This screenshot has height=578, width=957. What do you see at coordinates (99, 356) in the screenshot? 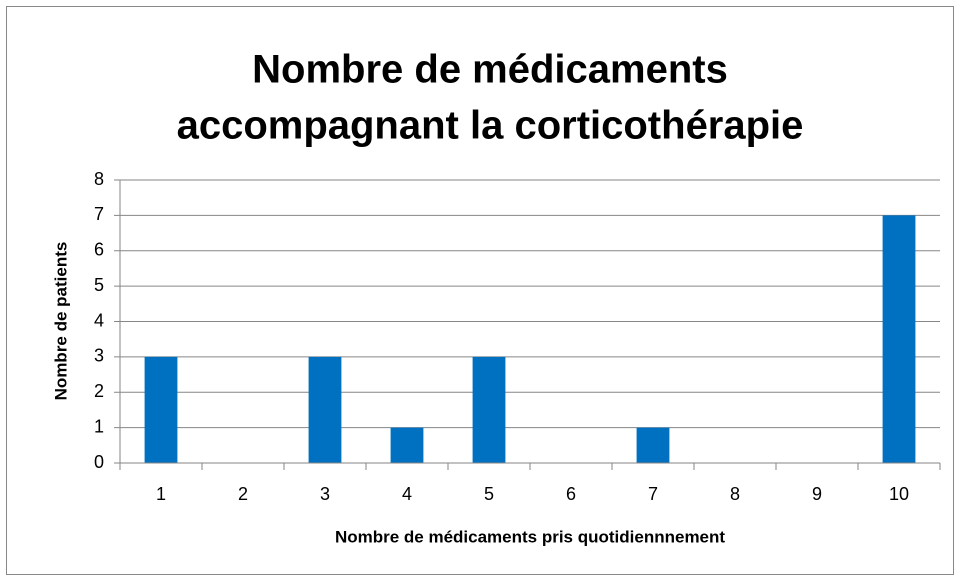
I see `y-tick-label: 3` at bounding box center [99, 356].